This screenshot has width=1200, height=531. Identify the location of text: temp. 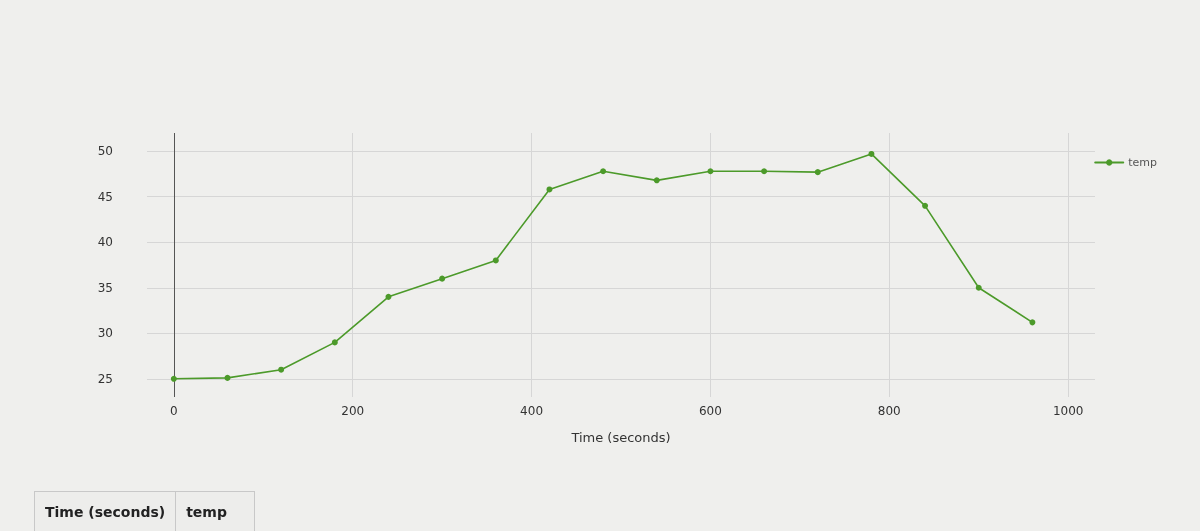
(215, 511).